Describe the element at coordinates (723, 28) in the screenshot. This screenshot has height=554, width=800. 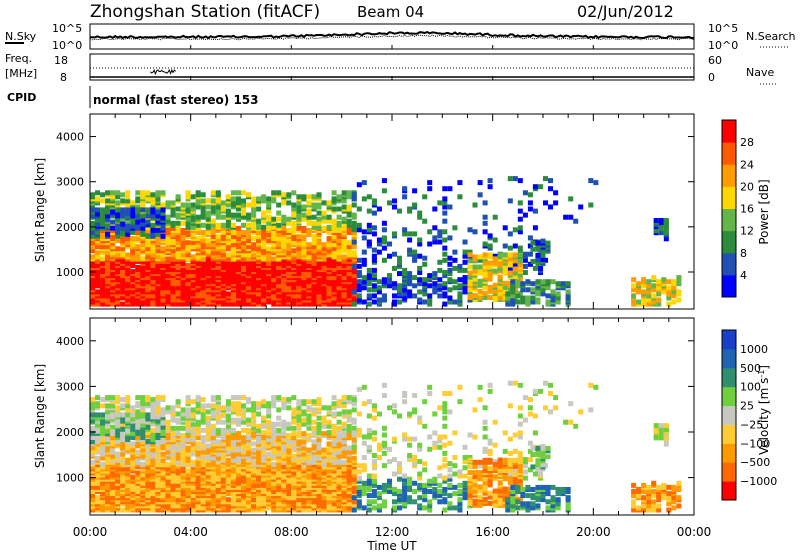
I see `noise-right-tick-top: 10^5` at that location.